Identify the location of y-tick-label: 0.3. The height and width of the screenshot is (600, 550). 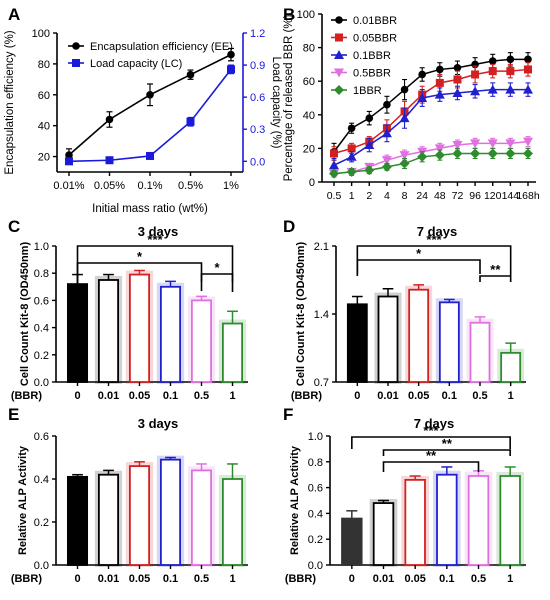
(257, 130).